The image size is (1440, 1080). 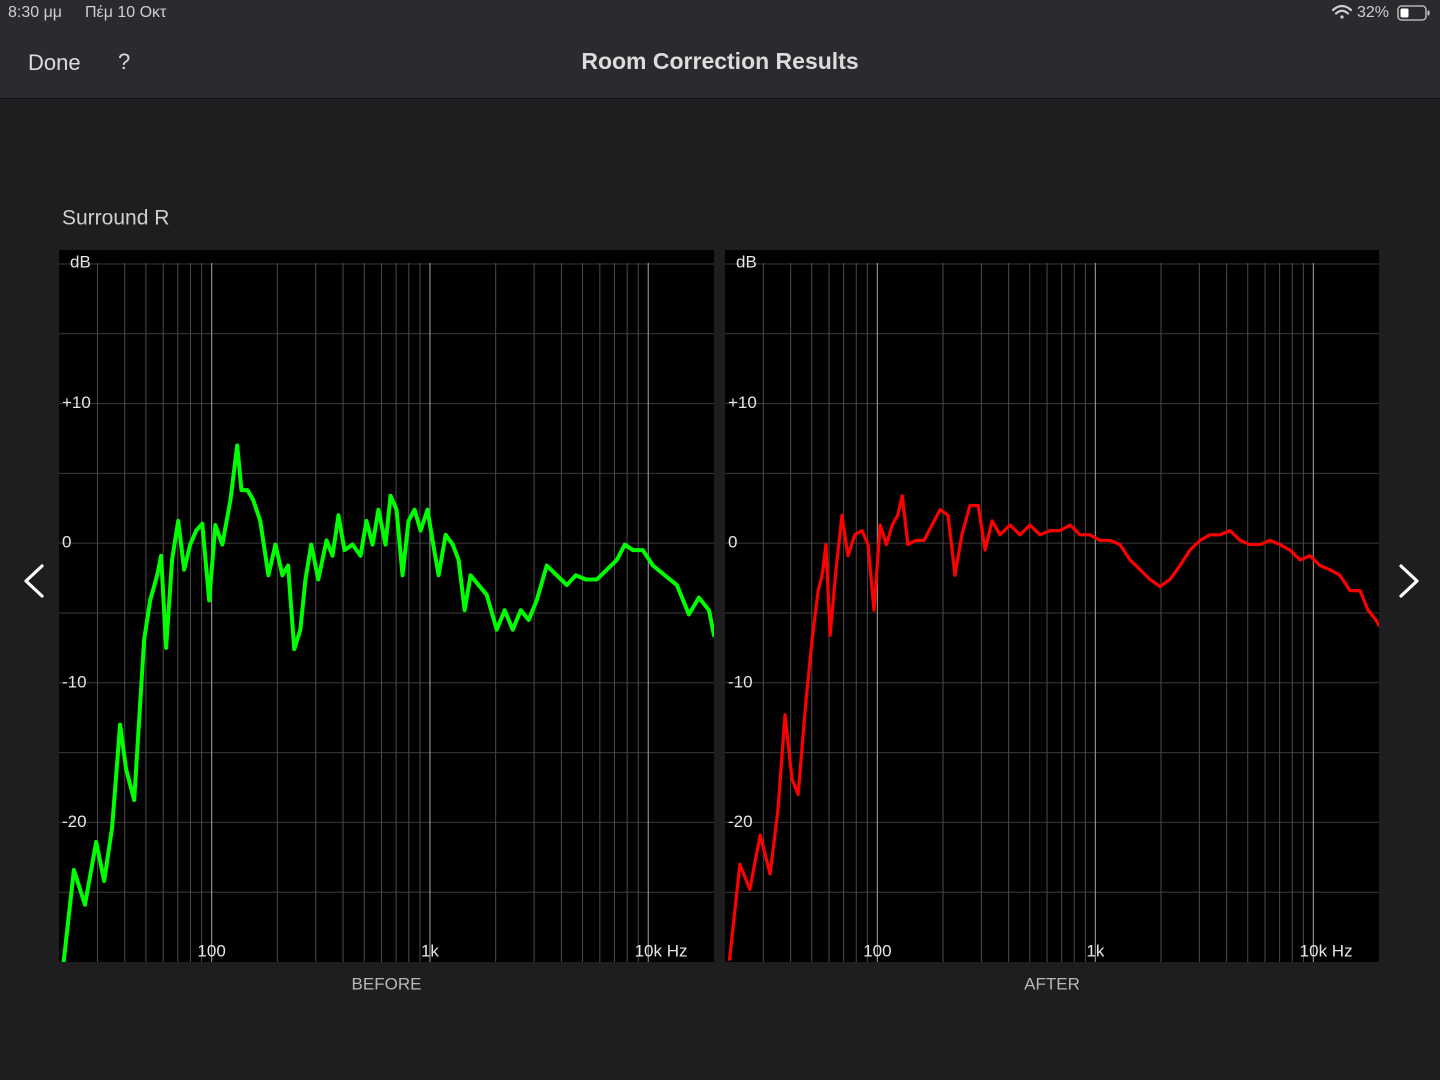 What do you see at coordinates (35, 12) in the screenshot?
I see `status-time: 8:30 μμ` at bounding box center [35, 12].